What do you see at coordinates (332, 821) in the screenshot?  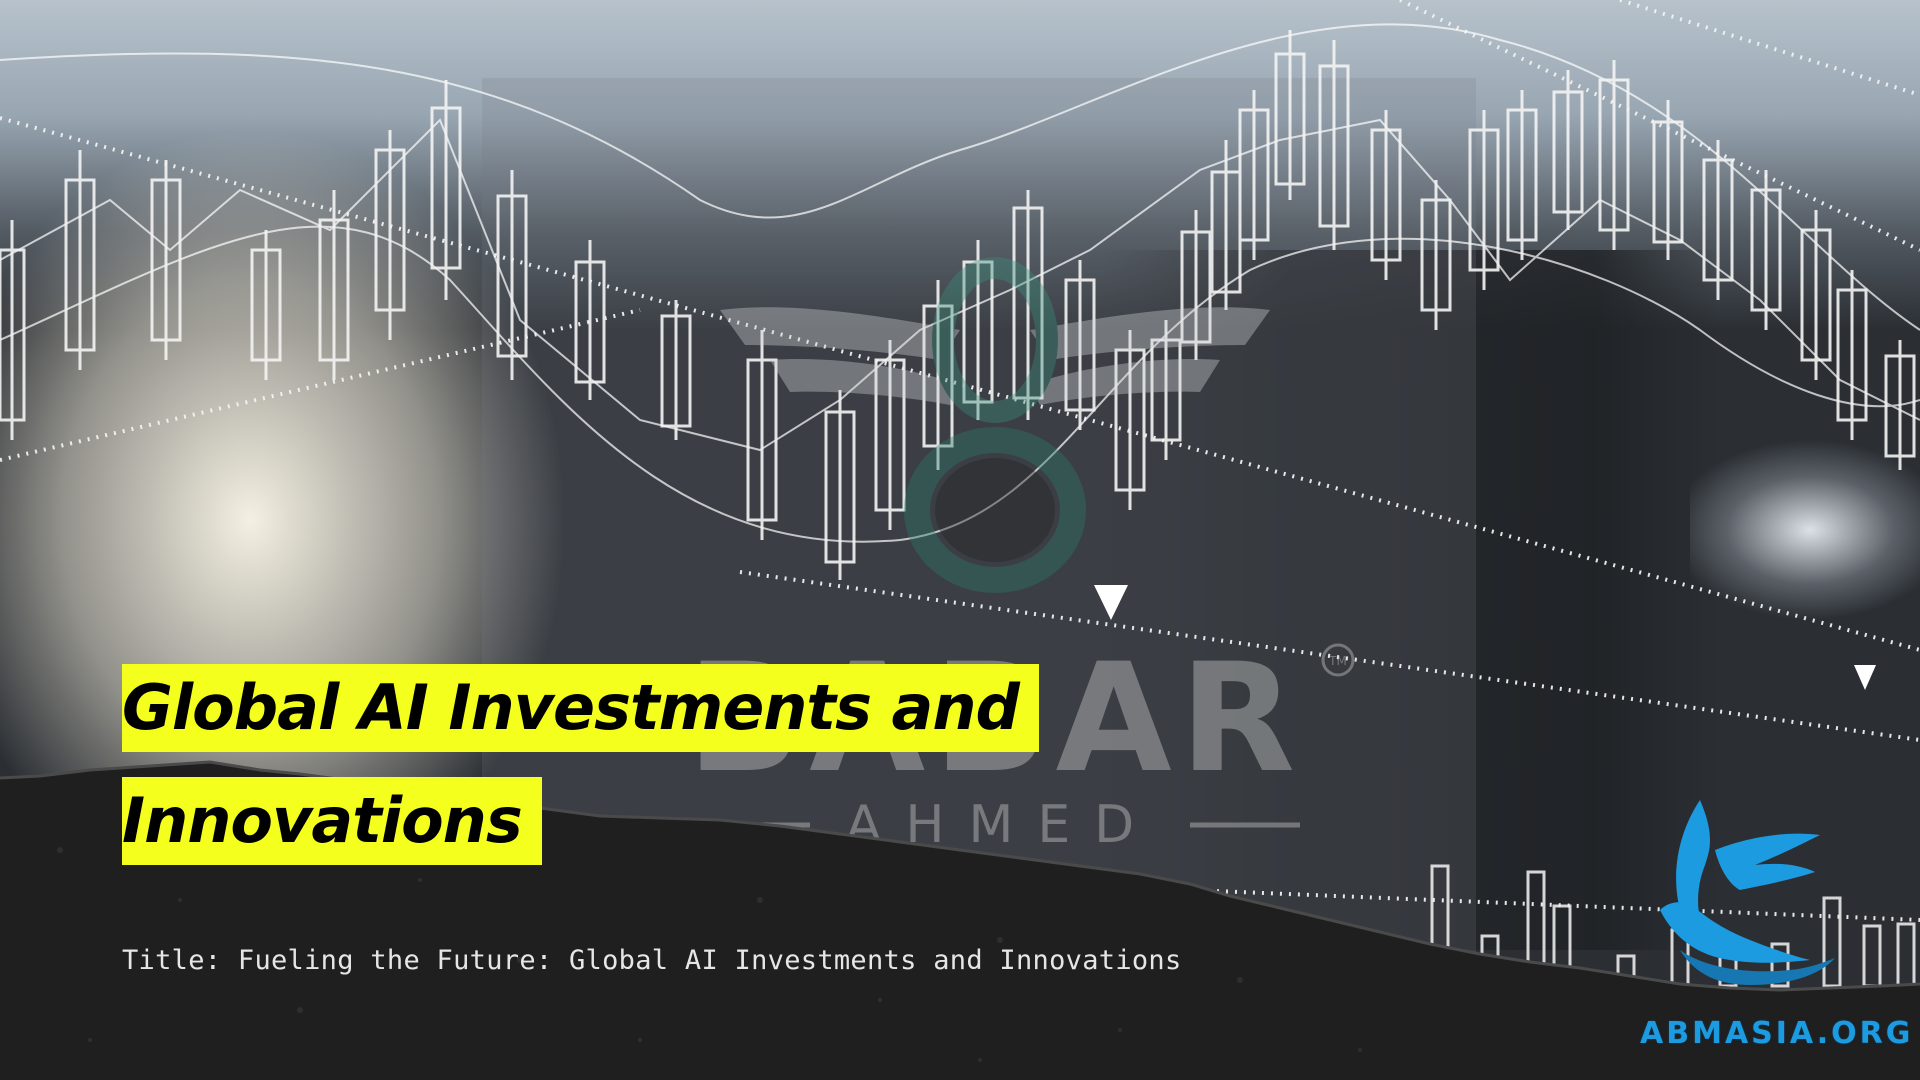 I see `title-line-2: Innovations` at bounding box center [332, 821].